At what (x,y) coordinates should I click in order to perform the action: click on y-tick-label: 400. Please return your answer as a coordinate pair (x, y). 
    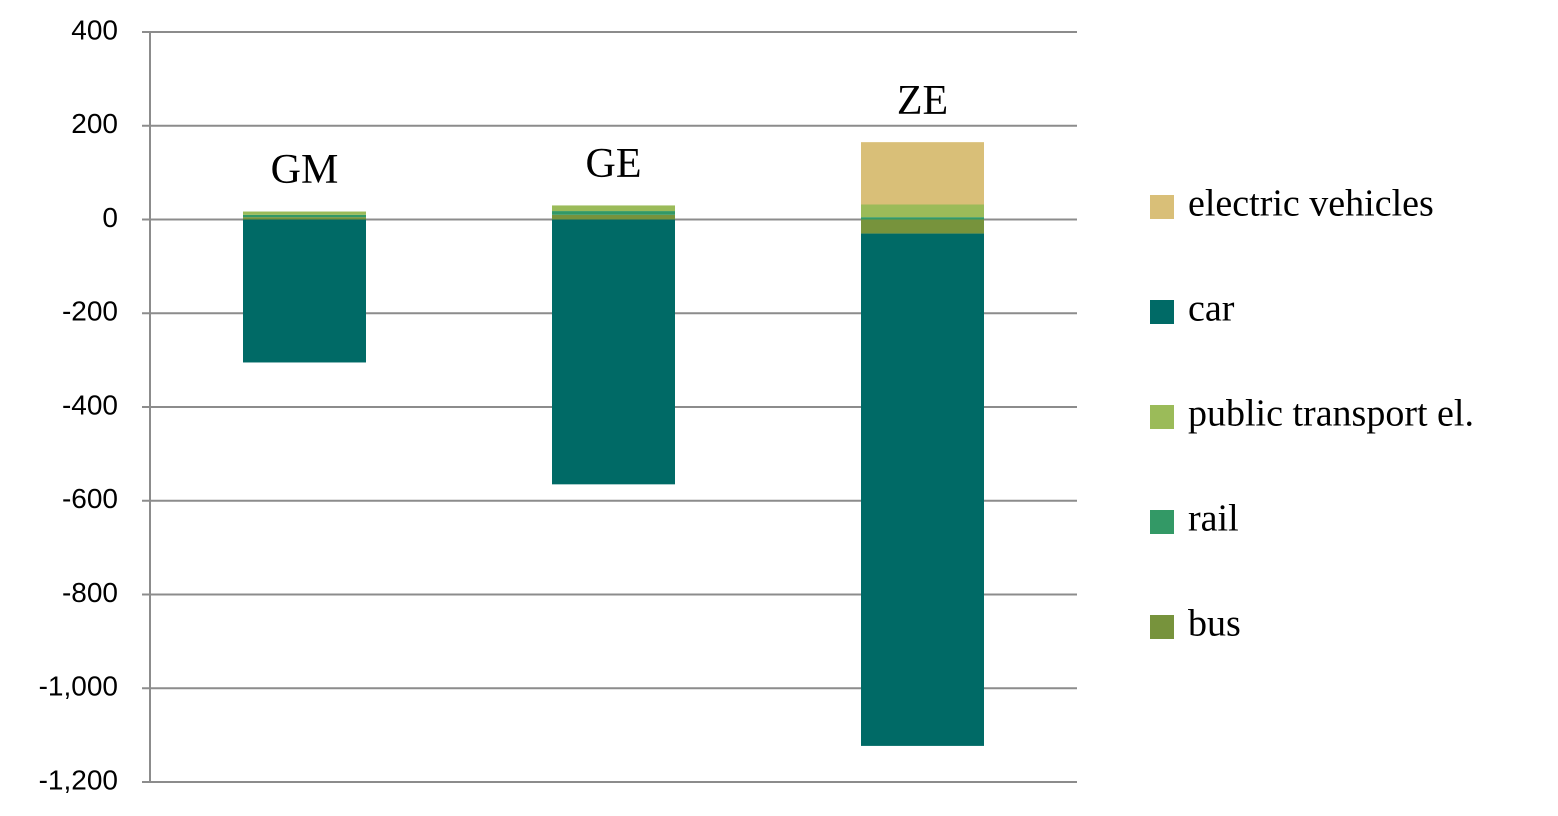
    Looking at the image, I should click on (94, 29).